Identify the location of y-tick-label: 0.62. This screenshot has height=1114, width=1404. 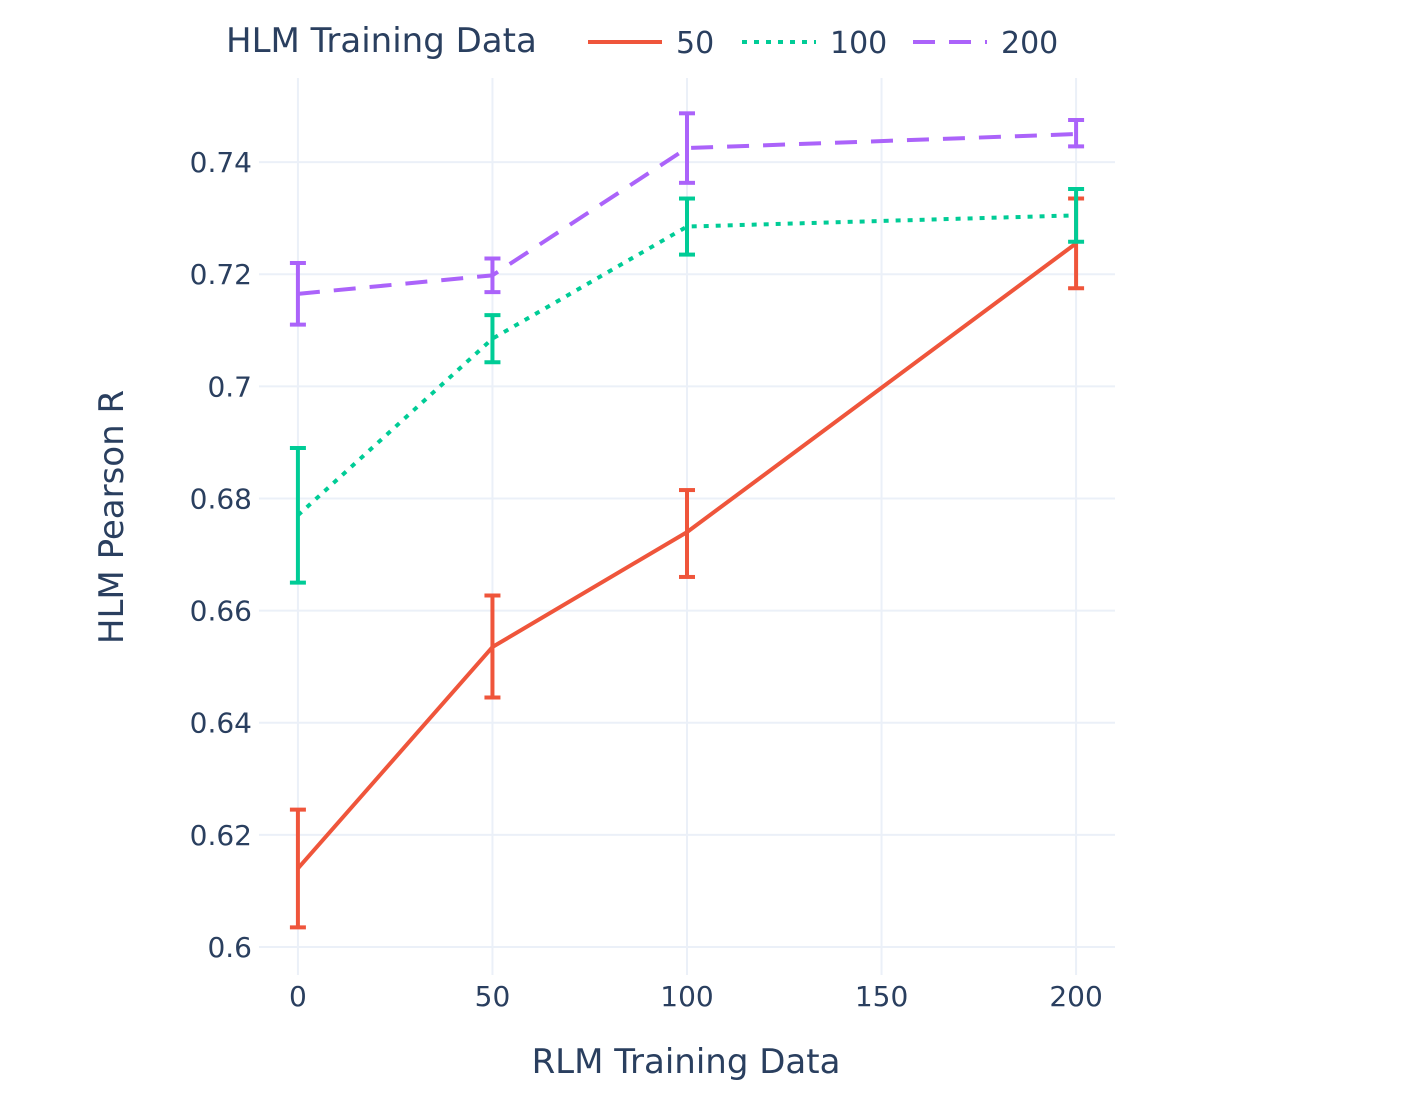
(221, 835).